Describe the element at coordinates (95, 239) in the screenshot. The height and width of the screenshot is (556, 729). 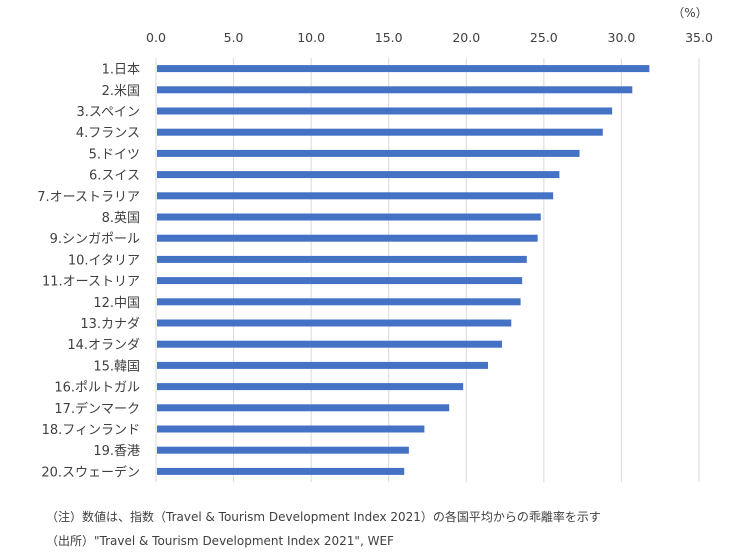
I see `category-label: 9.シンガポール` at that location.